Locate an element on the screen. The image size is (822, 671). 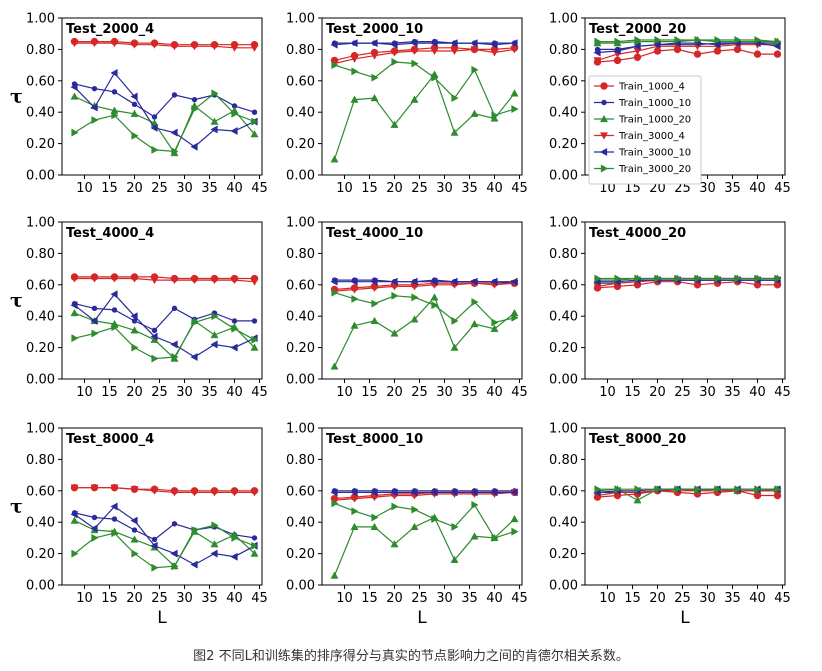
y-tick-label: 0.00 is located at coordinates (563, 586).